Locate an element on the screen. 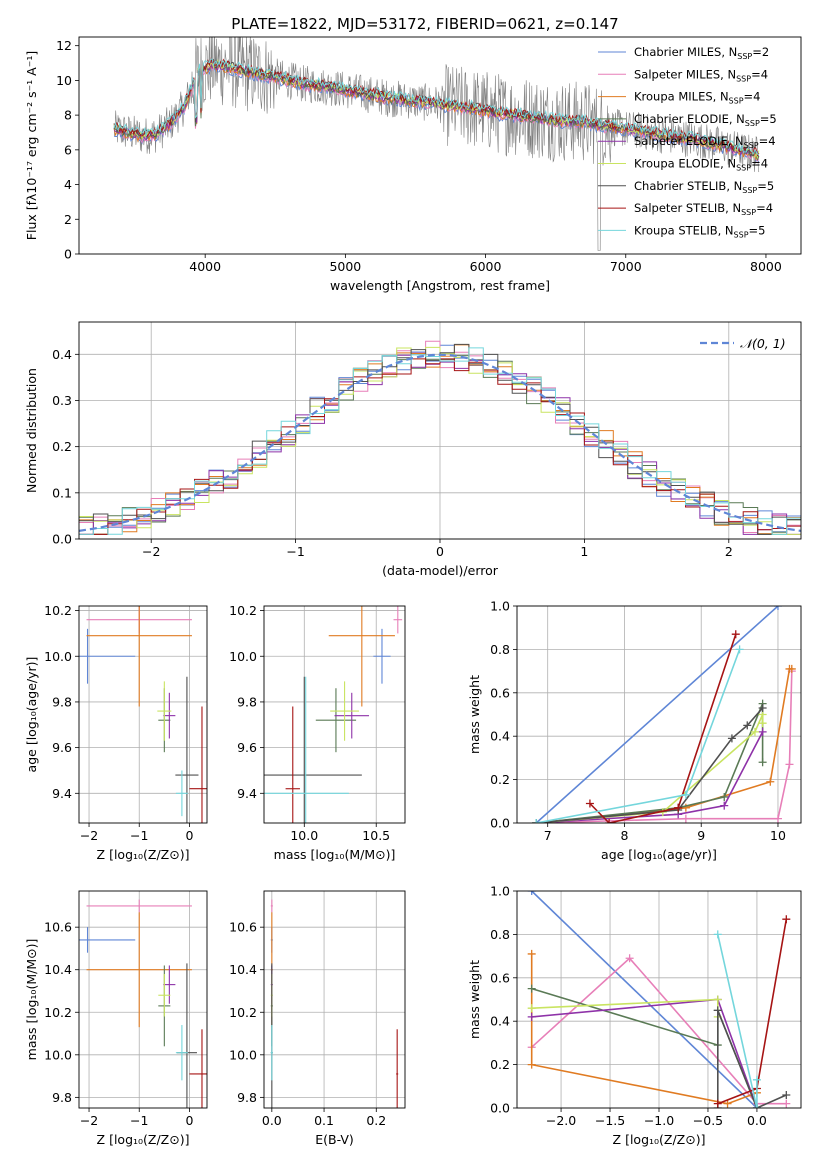 The height and width of the screenshot is (1170, 819). panel-mass-vs-EBV: 0.0 0.1 0.2 9.8 10.0 10.2 10.4 10.6 E(B-V) is located at coordinates (317, 1018).